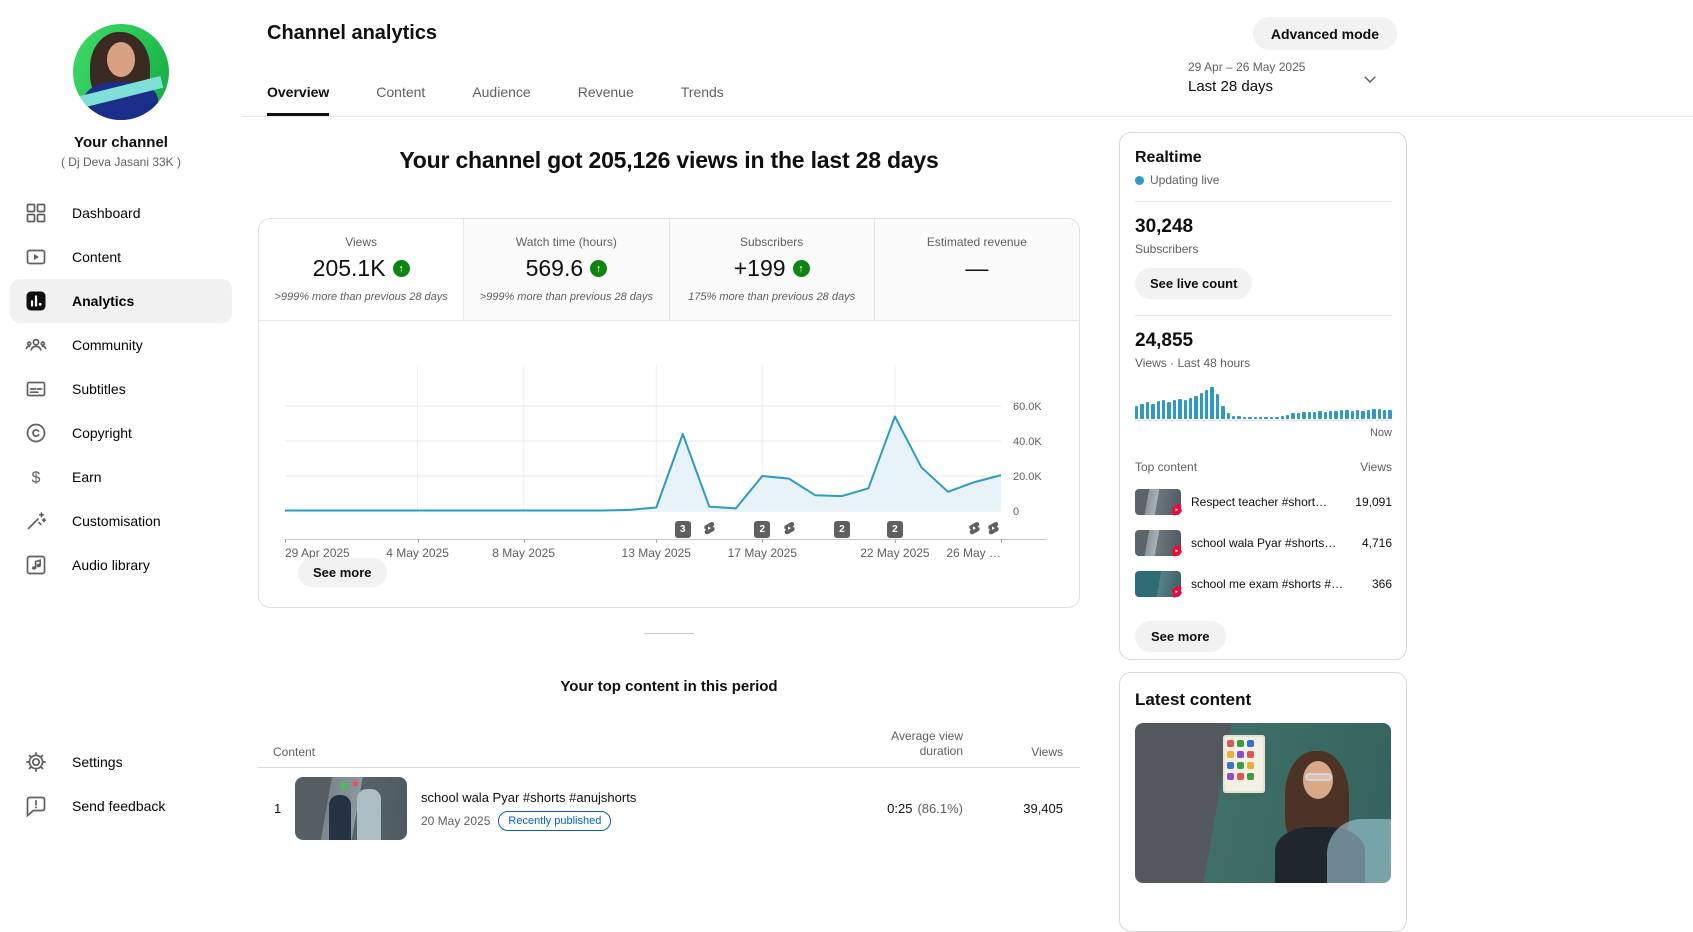 This screenshot has width=1693, height=932. Describe the element at coordinates (1194, 283) in the screenshot. I see `see-live-count-button: See live count` at that location.